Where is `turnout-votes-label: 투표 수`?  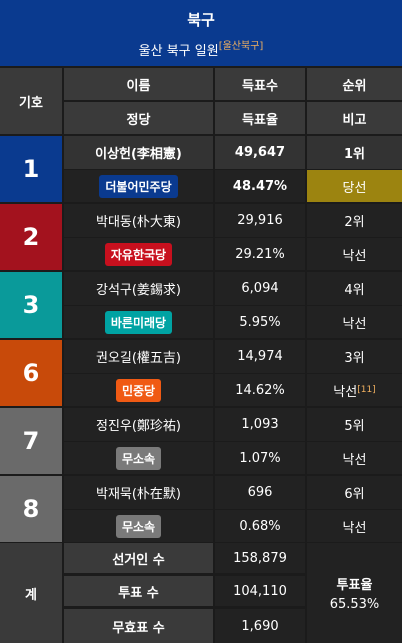 turnout-votes-label: 투표 수 is located at coordinates (138, 591).